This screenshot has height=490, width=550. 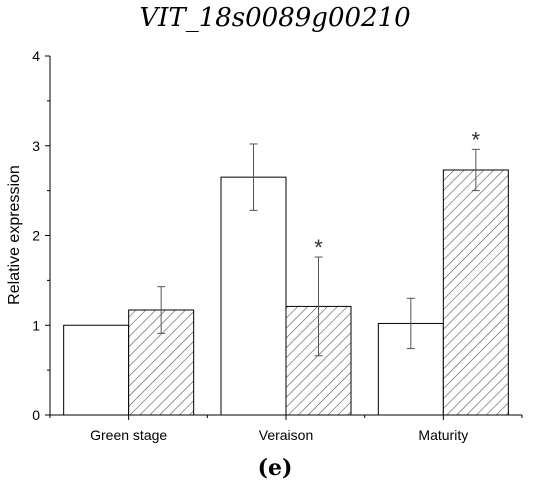 I want to click on significance-marker-1: *, so click(x=476, y=139).